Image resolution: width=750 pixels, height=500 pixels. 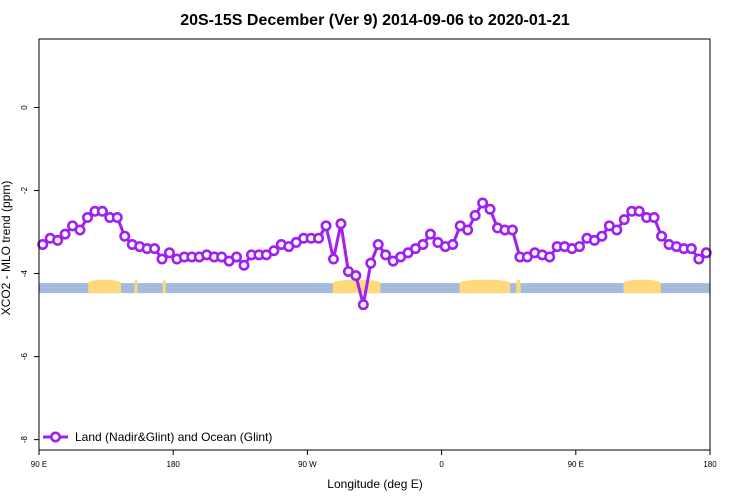 What do you see at coordinates (307, 464) in the screenshot?
I see `x-tick-label: 90 W` at bounding box center [307, 464].